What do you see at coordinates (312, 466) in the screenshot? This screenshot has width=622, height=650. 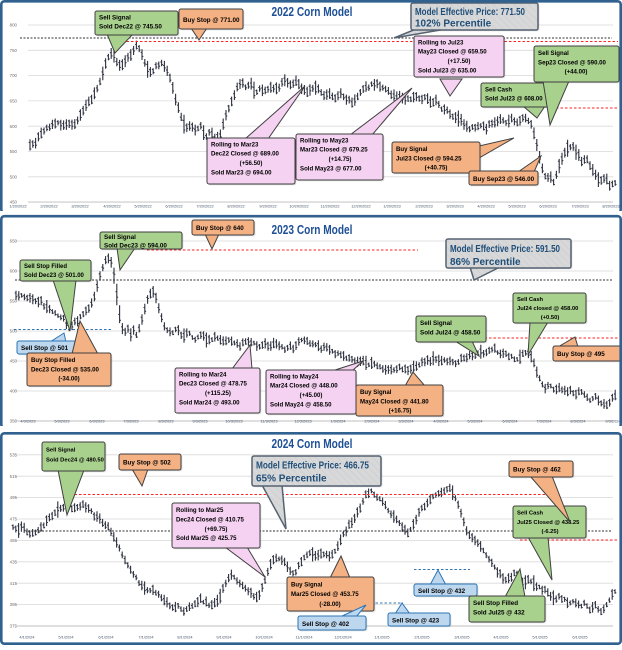 I see `svg-text: Model Effective Price: 466.75` at bounding box center [312, 466].